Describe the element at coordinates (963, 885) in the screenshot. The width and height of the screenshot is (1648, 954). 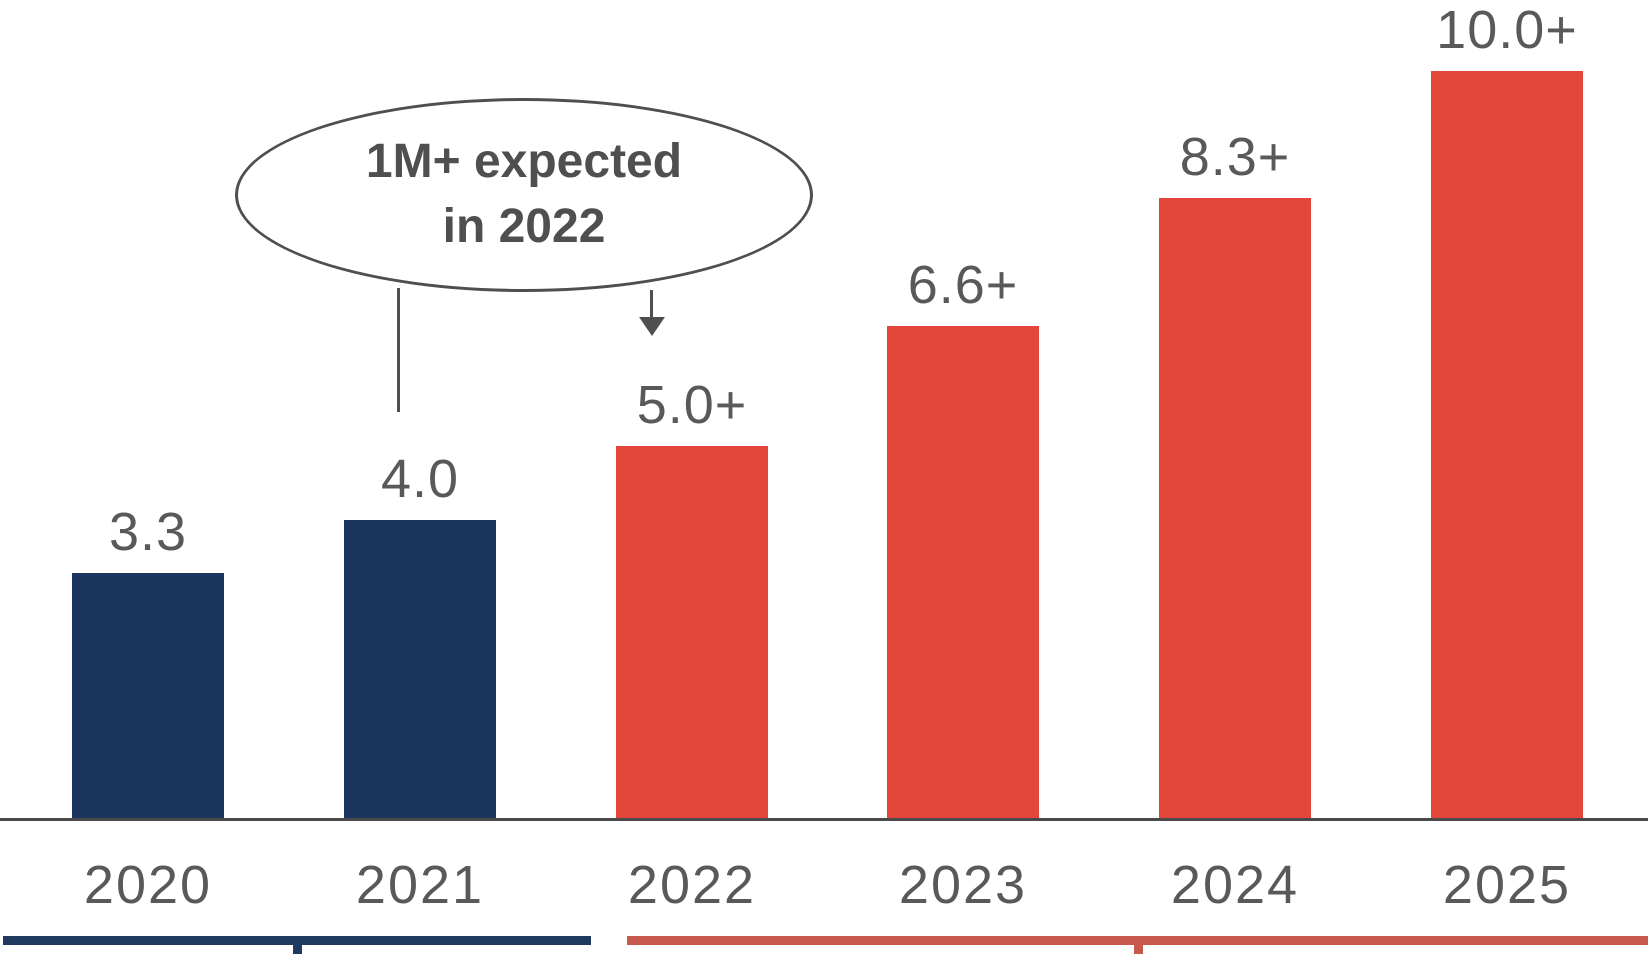
I see `category-label-2023: 2023` at that location.